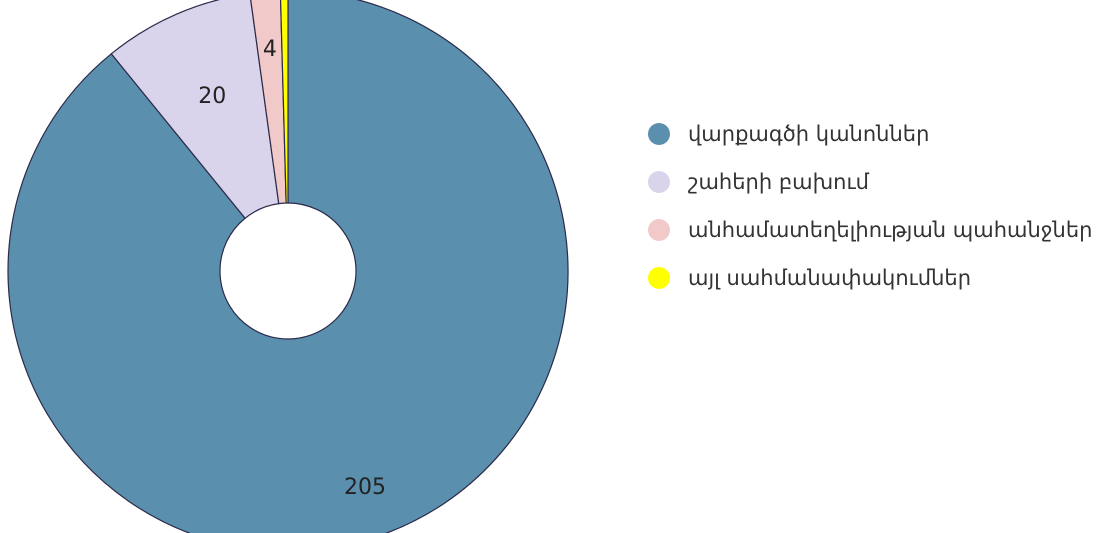  What do you see at coordinates (365, 487) in the screenshot?
I see `data-label-1: 205` at bounding box center [365, 487].